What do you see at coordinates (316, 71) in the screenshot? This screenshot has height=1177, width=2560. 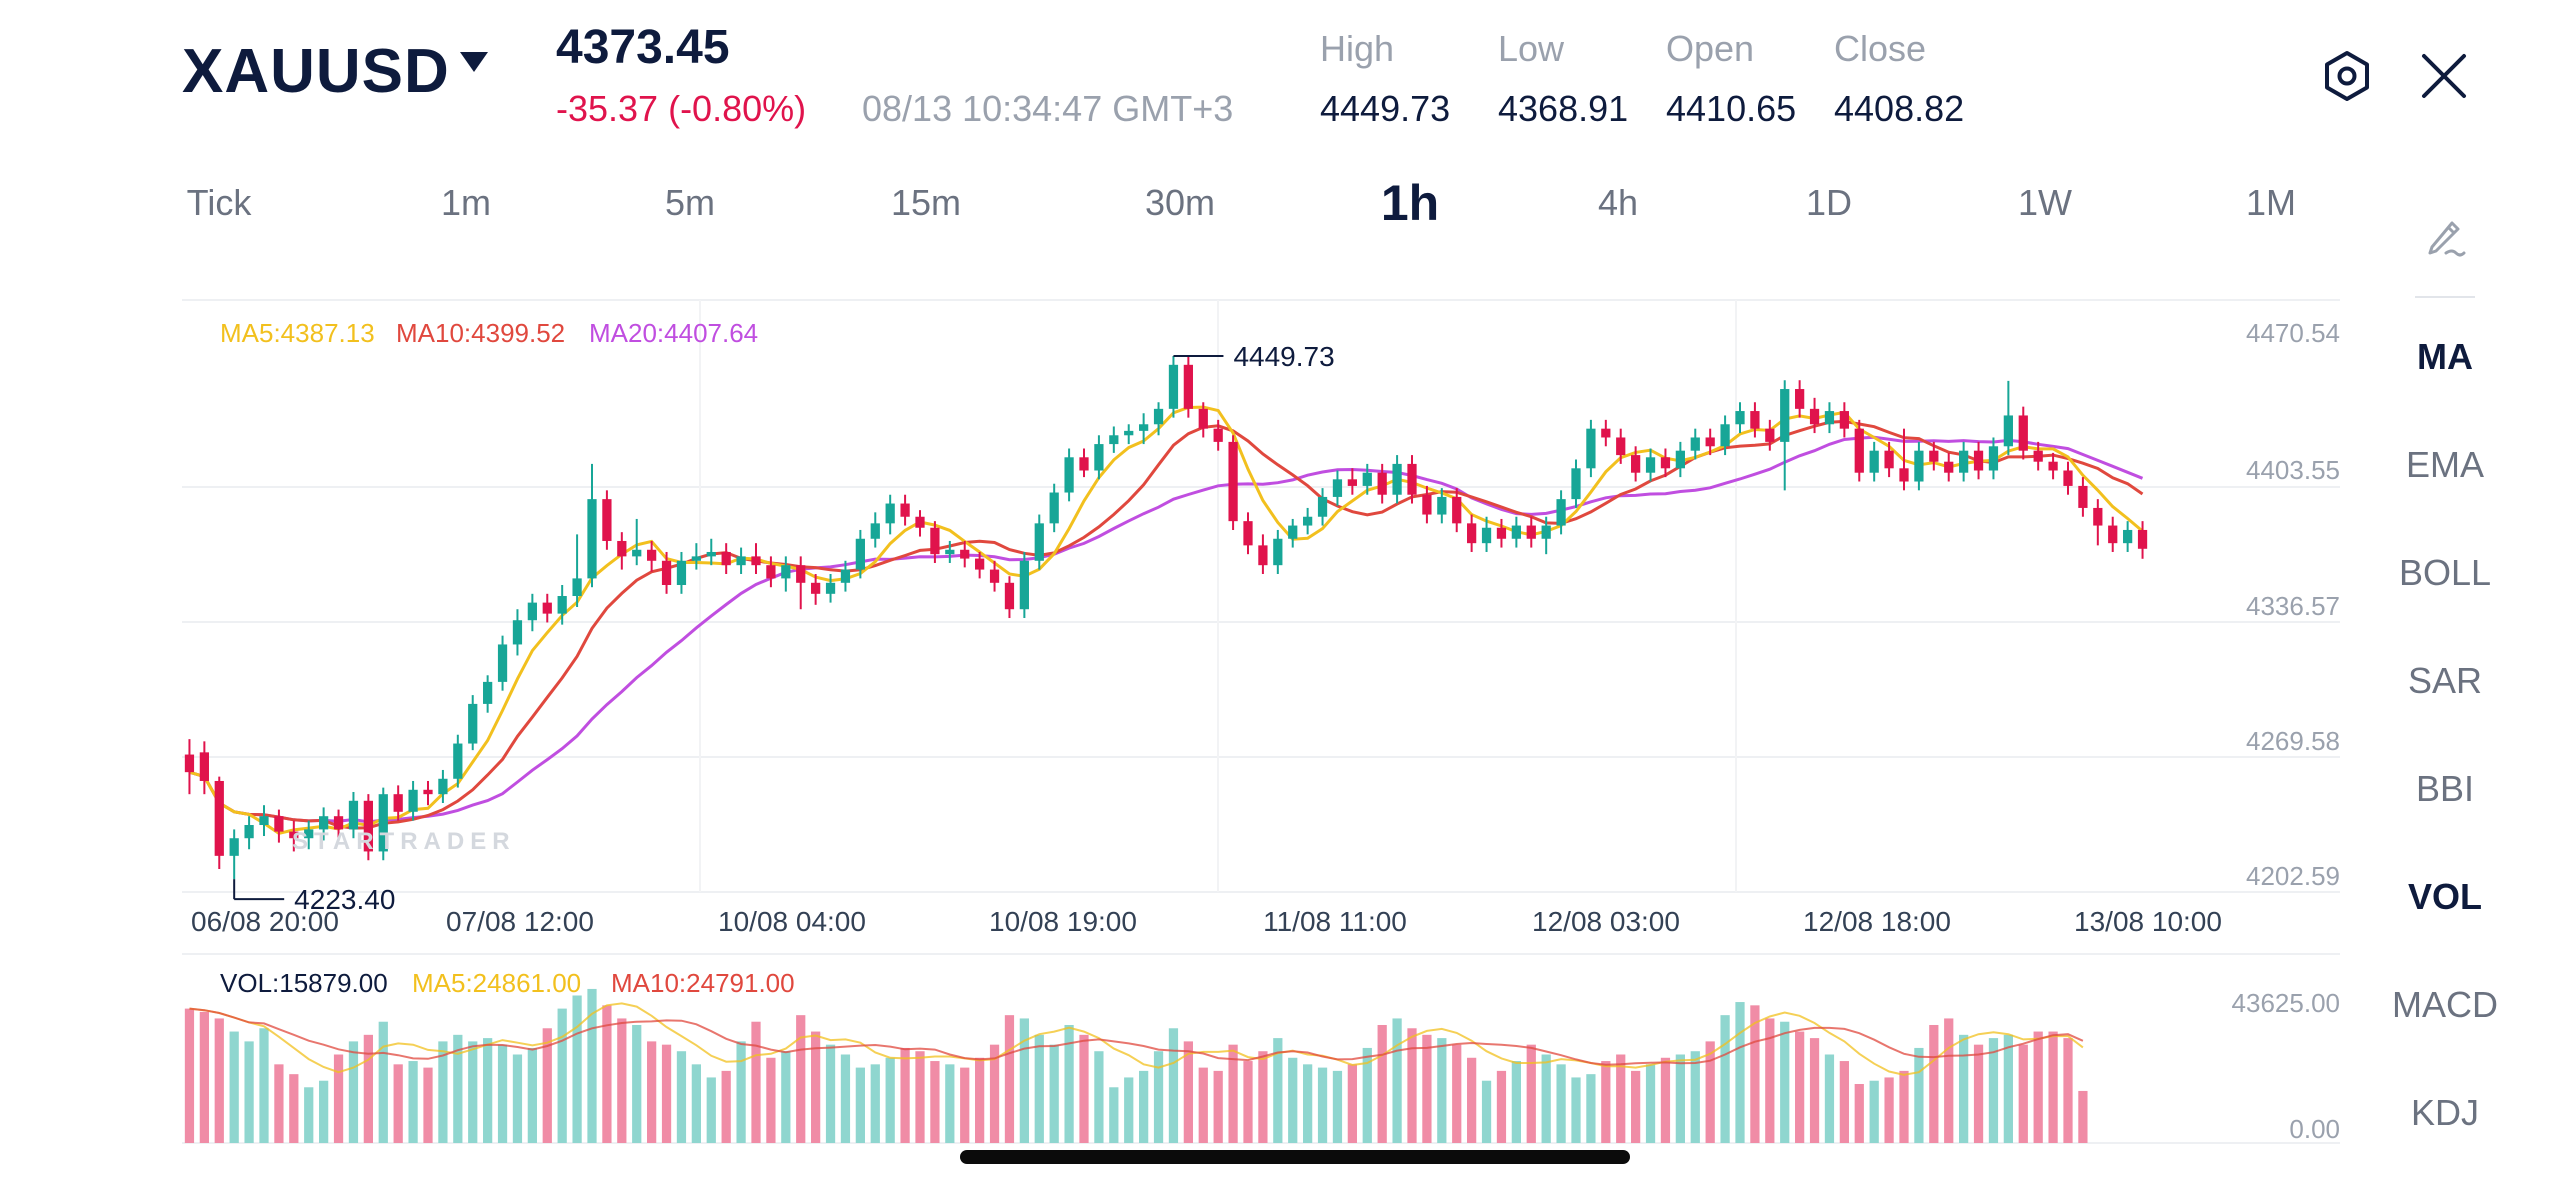 I see `symbol-title: XAUUSD` at bounding box center [316, 71].